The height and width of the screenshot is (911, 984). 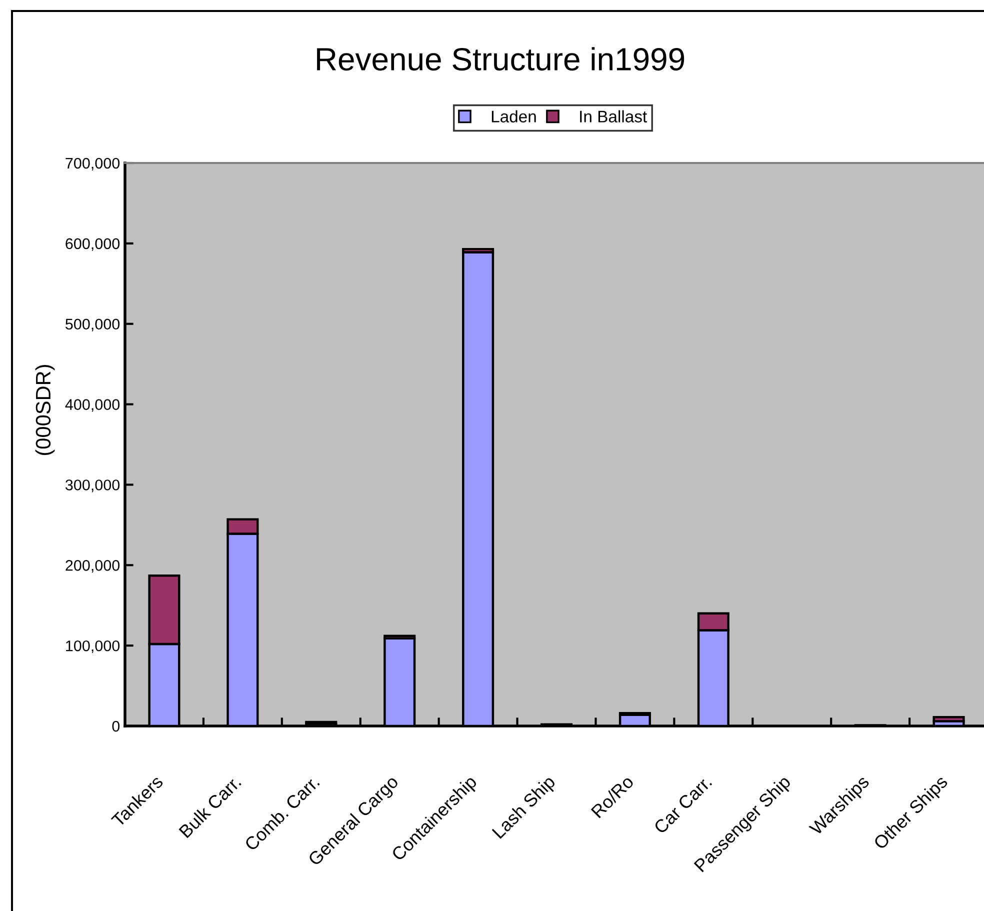 What do you see at coordinates (93, 164) in the screenshot?
I see `y-tick-label: 700,000` at bounding box center [93, 164].